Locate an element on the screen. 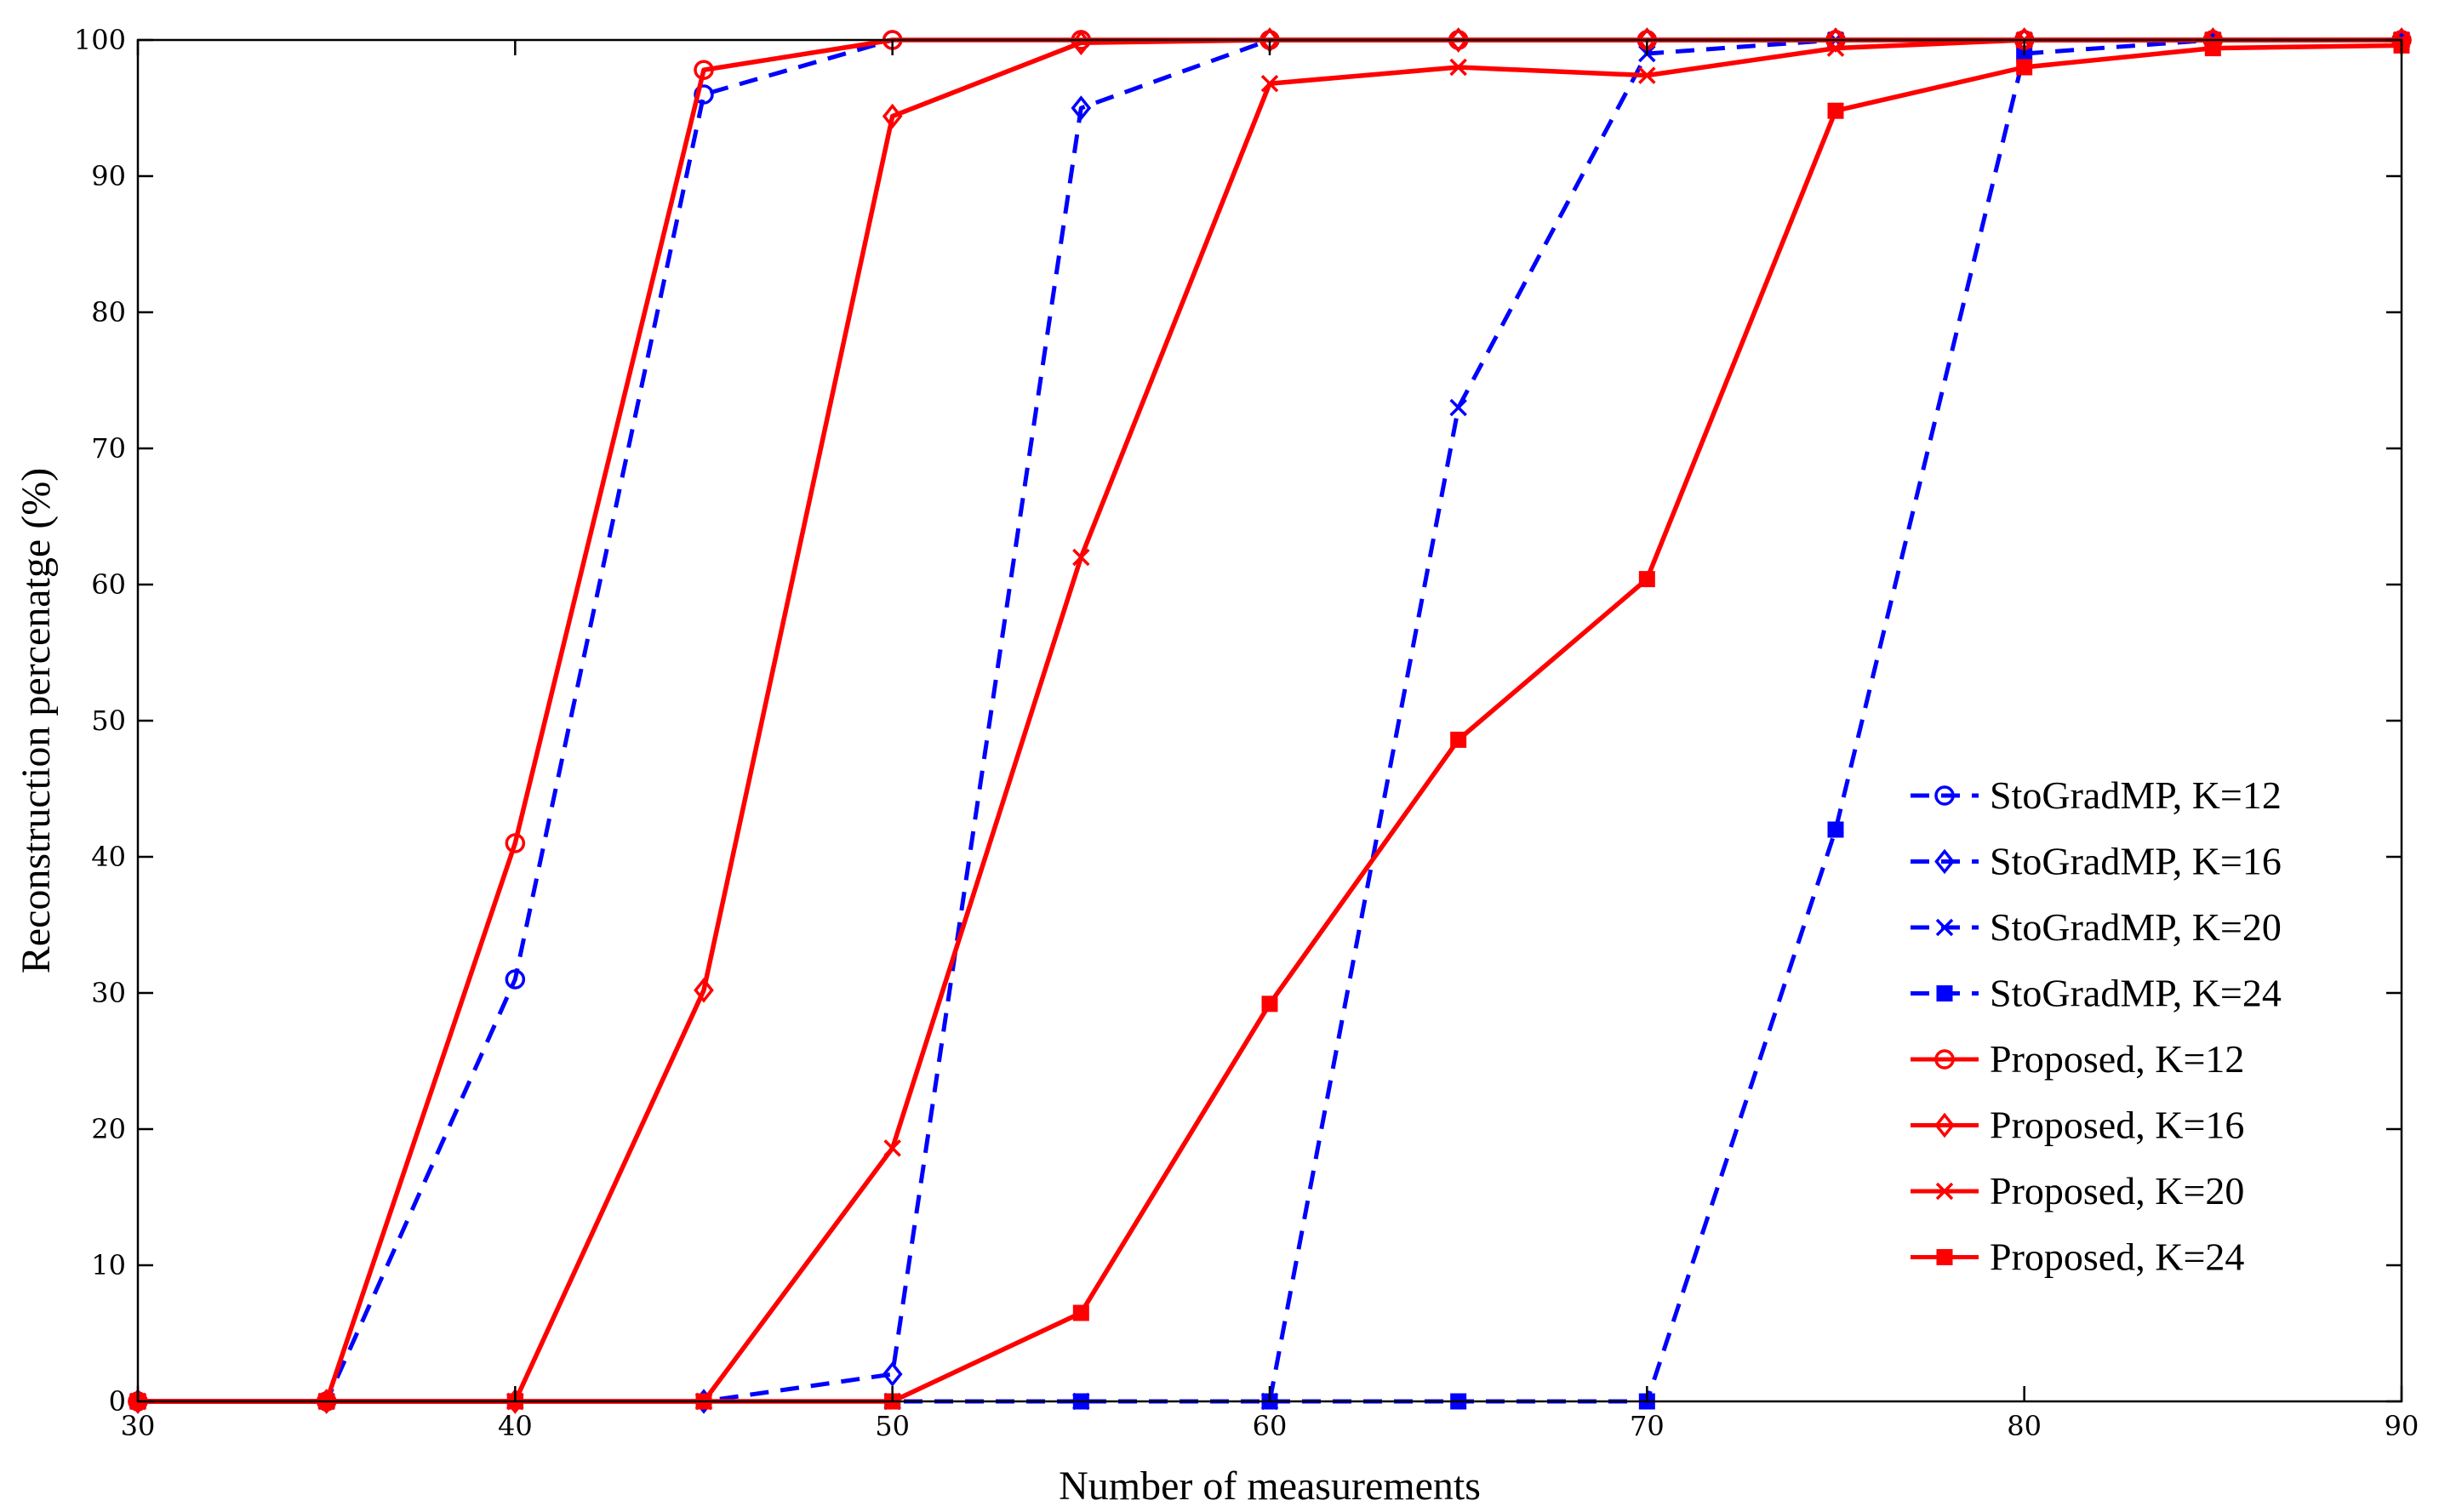  legend-item: Proposed, K=12 is located at coordinates (2077, 1059).